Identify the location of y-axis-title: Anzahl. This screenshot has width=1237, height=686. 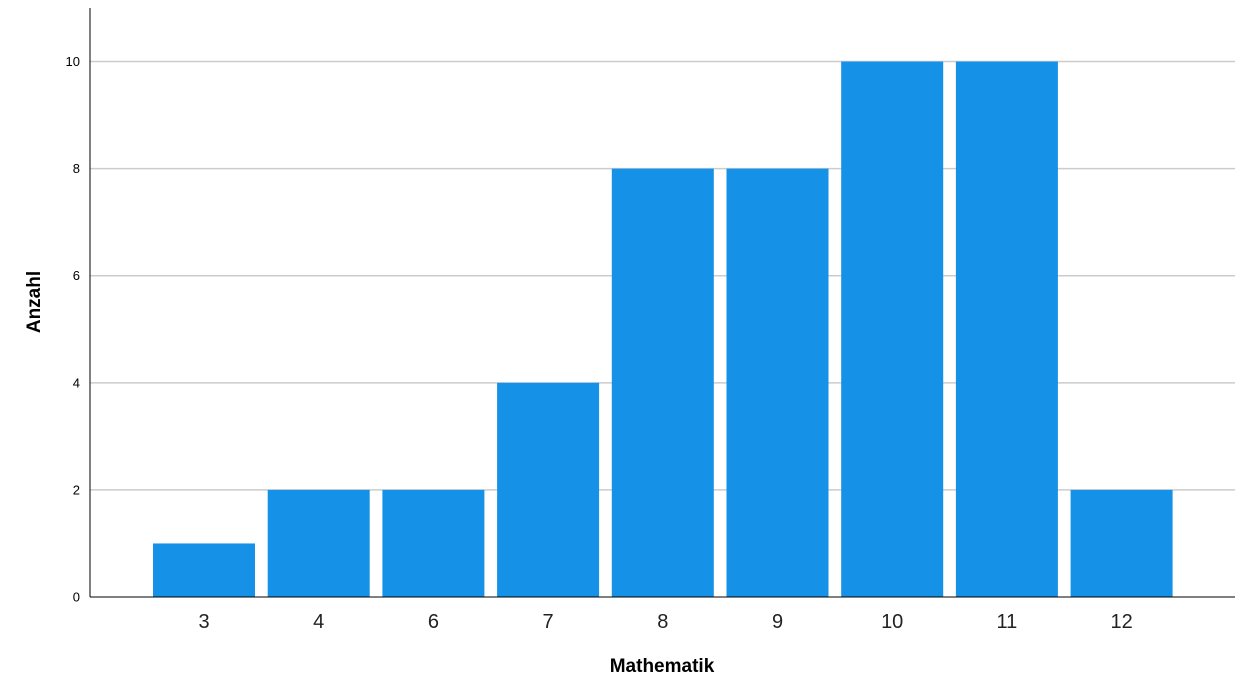
(34, 302).